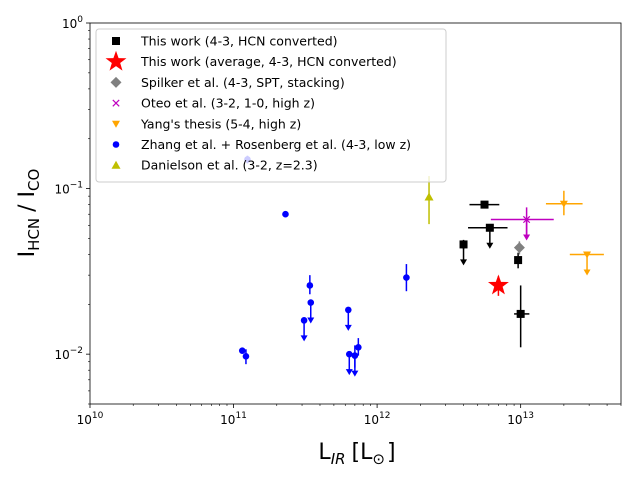 The image size is (640, 480). I want to click on y-tick-label-0: 10⁻², so click(68, 354).